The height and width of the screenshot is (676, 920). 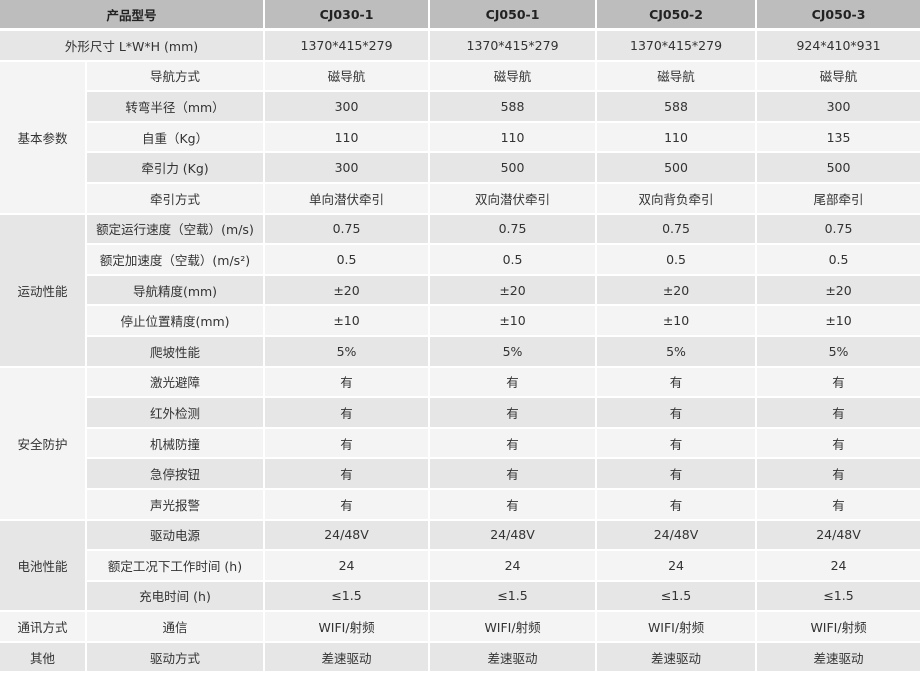 What do you see at coordinates (176, 138) in the screenshot?
I see `row-label: 自重（Kg）` at bounding box center [176, 138].